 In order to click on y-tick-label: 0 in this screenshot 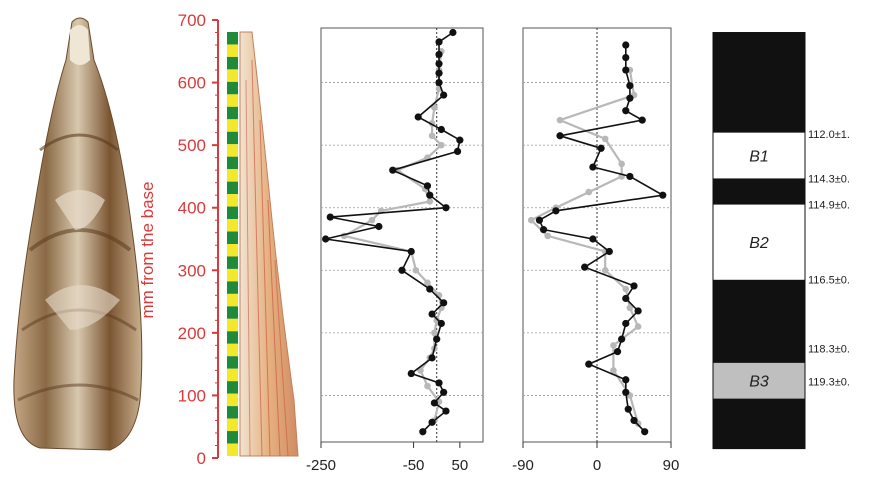, I will do `click(201, 458)`.